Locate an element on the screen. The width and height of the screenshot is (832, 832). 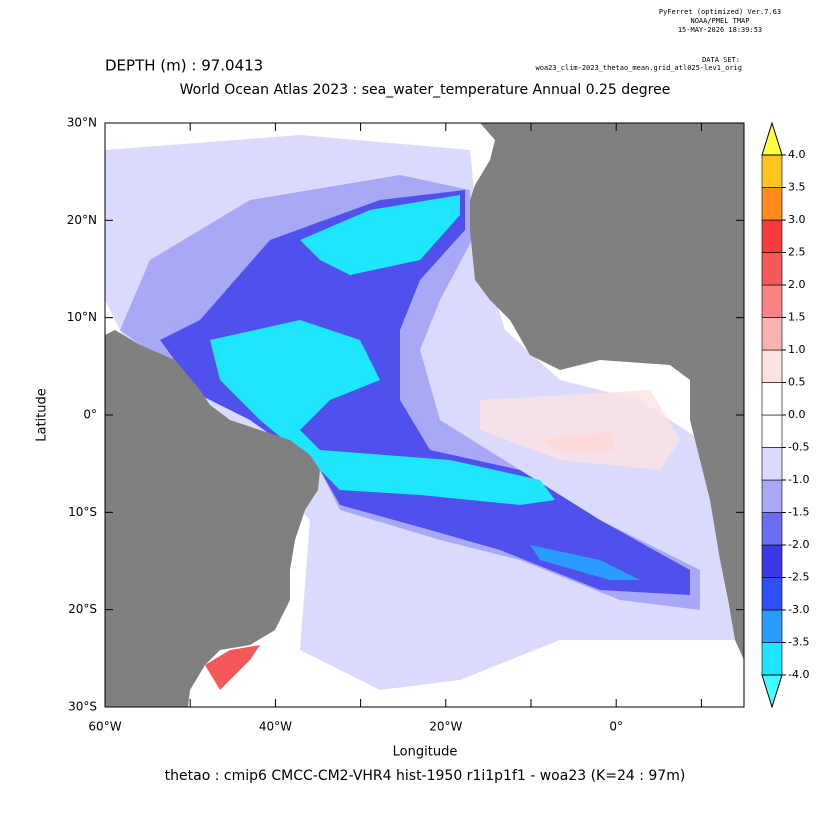
y-tick-label: 30°N is located at coordinates (82, 123).